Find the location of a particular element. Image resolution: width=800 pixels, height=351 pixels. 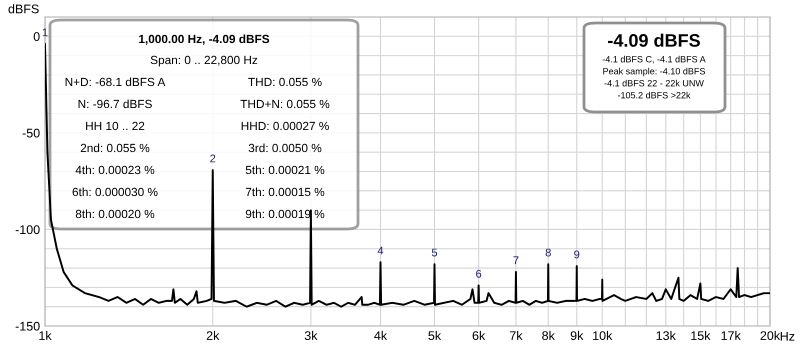

annotation: 5 is located at coordinates (435, 252).